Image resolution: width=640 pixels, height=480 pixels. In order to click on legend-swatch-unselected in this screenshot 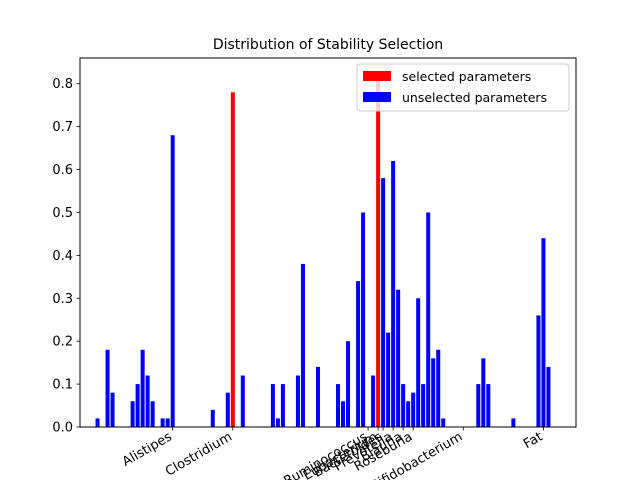, I will do `click(377, 97)`.